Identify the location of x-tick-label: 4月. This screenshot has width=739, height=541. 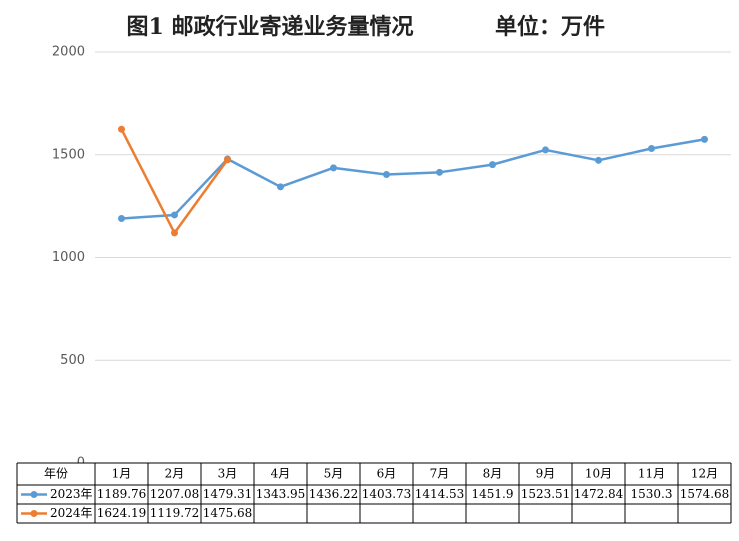
(281, 474).